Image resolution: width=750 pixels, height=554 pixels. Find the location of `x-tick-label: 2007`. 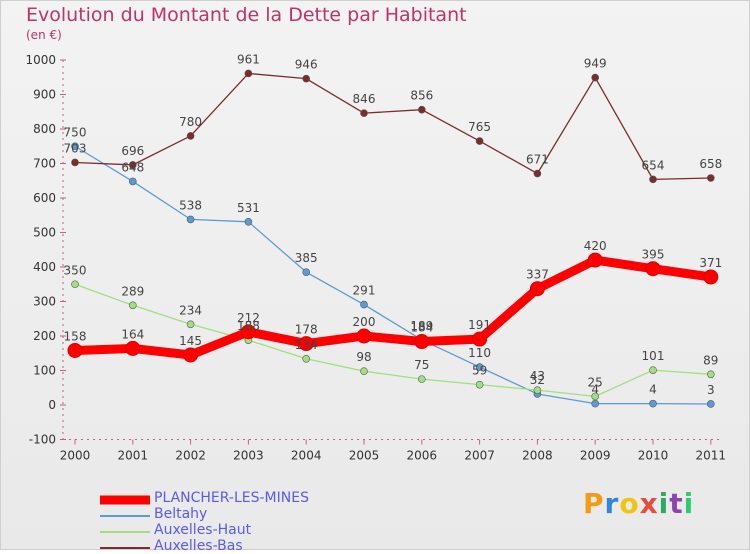

x-tick-label: 2007 is located at coordinates (479, 456).